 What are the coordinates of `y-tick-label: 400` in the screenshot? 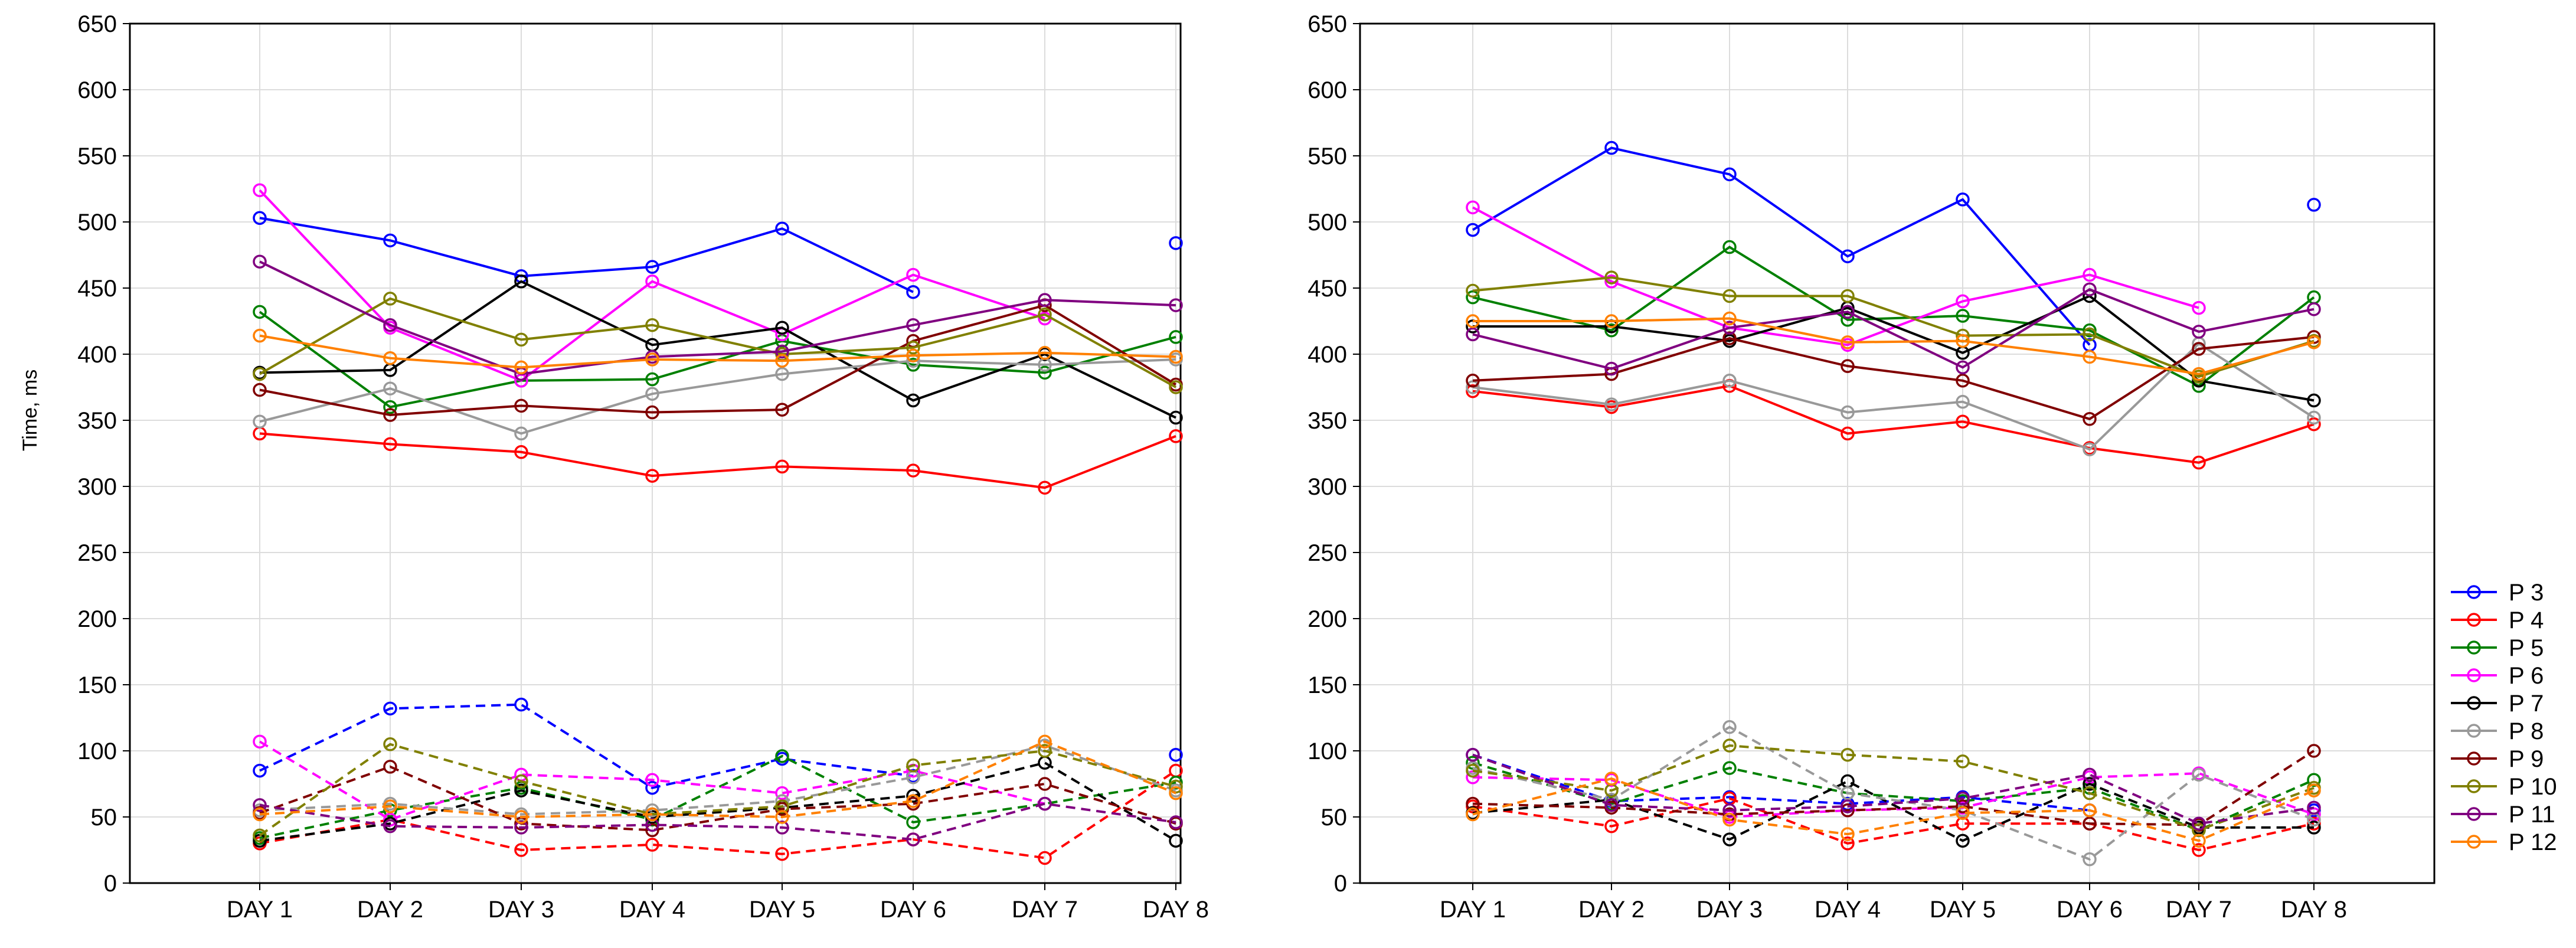 It's located at (97, 355).